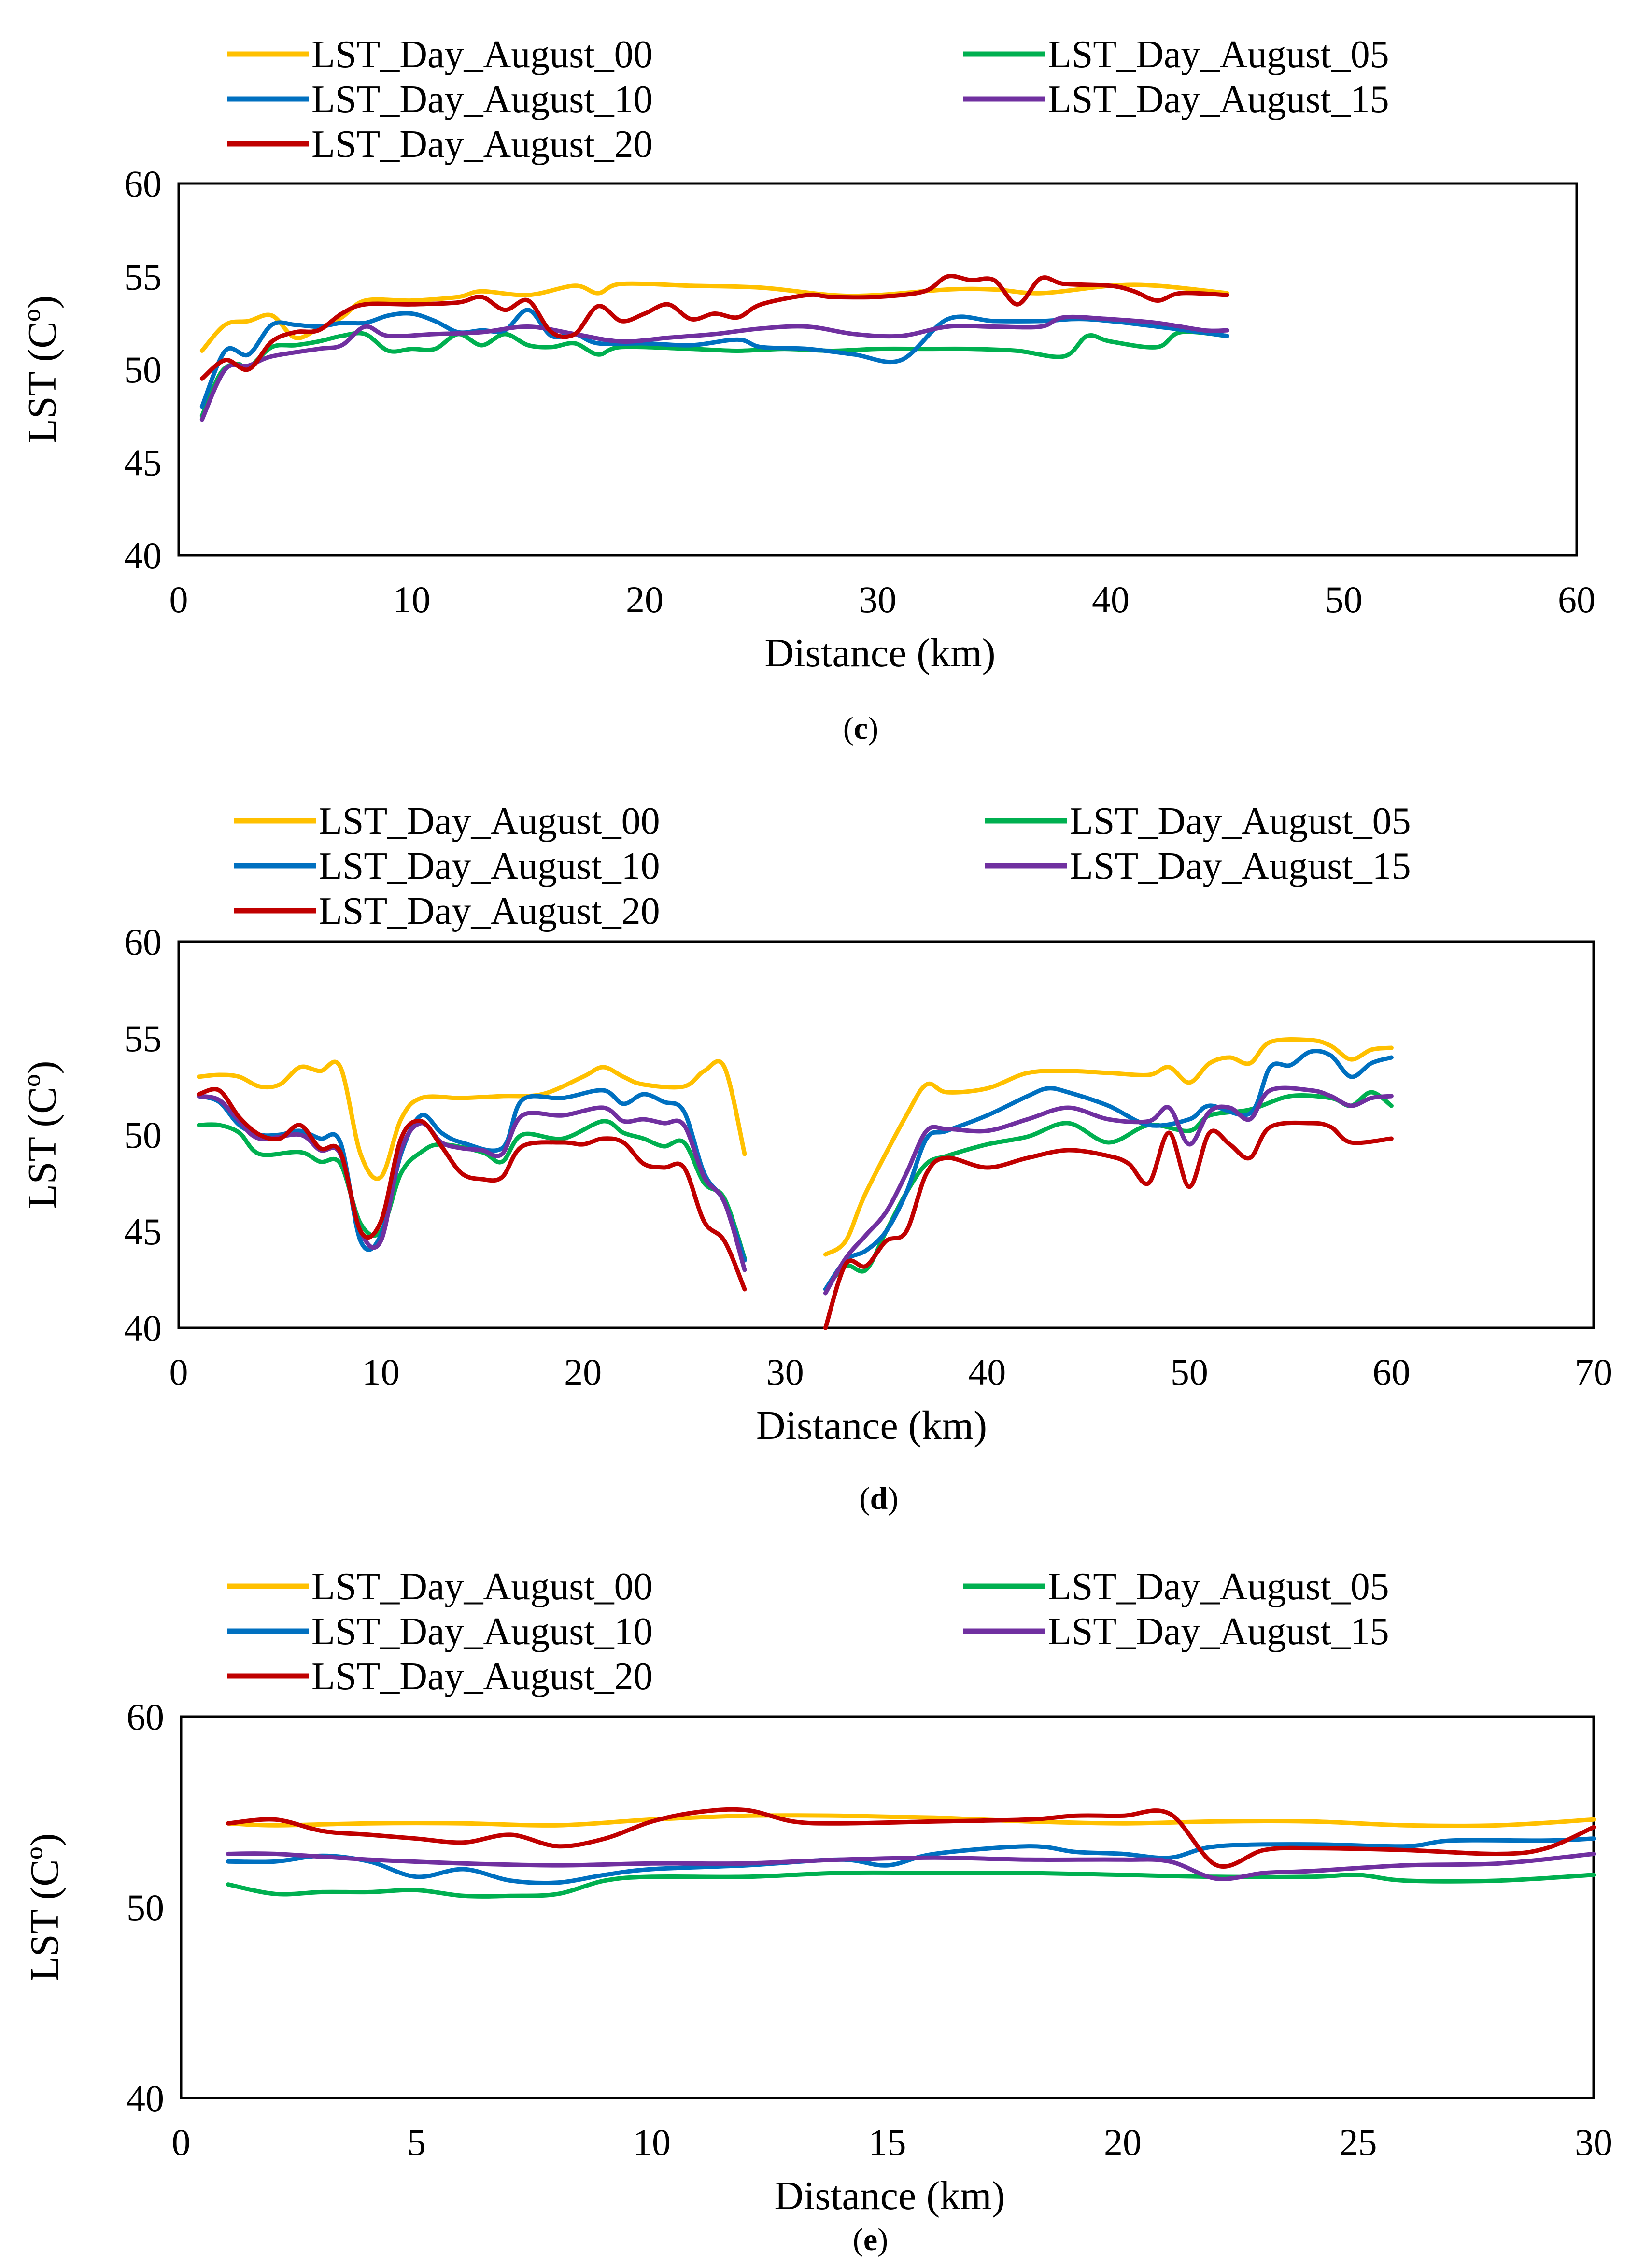 Image resolution: width=1652 pixels, height=2268 pixels. What do you see at coordinates (1593, 1372) in the screenshot?
I see `x-tick-label: 70` at bounding box center [1593, 1372].